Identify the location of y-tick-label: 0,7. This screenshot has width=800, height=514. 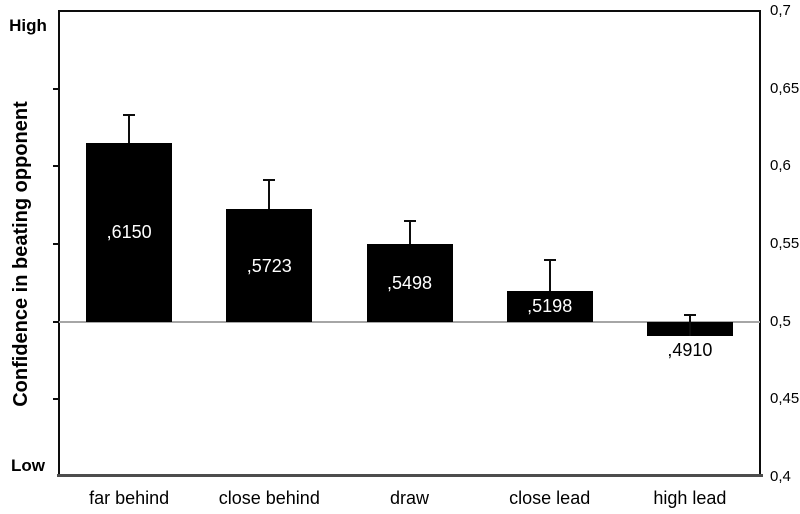
(780, 10).